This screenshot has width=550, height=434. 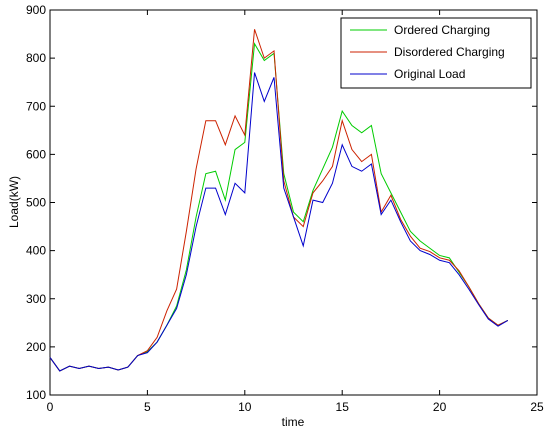 What do you see at coordinates (245, 407) in the screenshot?
I see `x-tick-label: 10` at bounding box center [245, 407].